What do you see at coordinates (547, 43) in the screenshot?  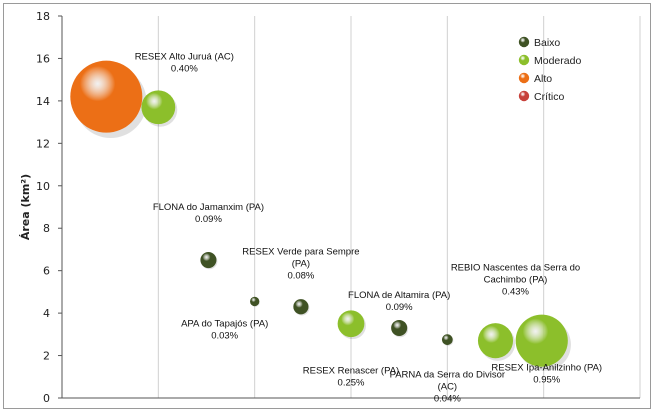 I see `legend-label: Baixo` at bounding box center [547, 43].